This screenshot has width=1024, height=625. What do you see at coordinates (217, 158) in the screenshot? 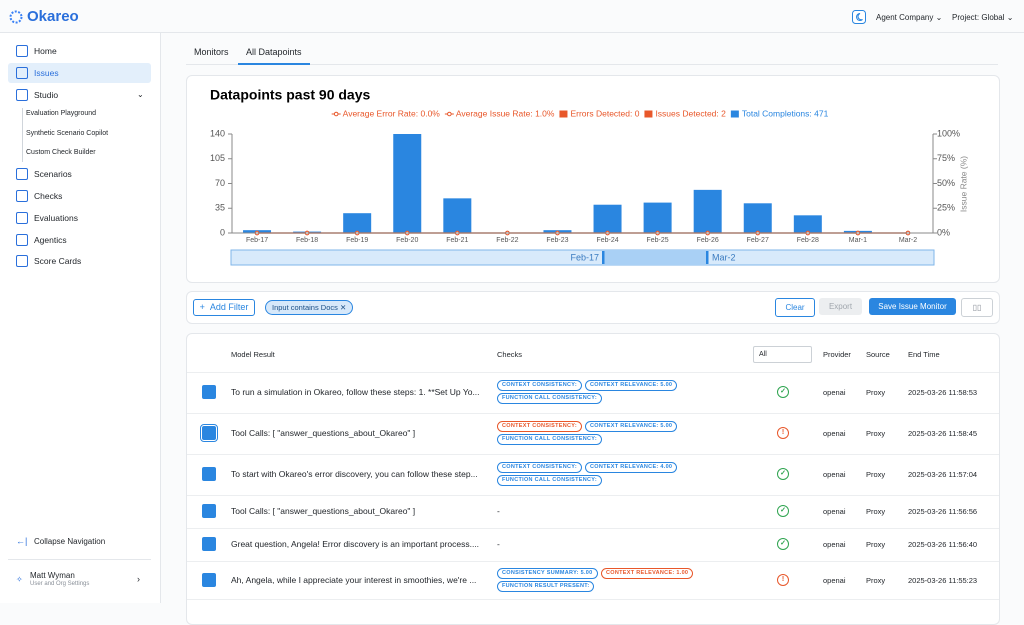
I see `y-tick-label: 105` at bounding box center [217, 158].